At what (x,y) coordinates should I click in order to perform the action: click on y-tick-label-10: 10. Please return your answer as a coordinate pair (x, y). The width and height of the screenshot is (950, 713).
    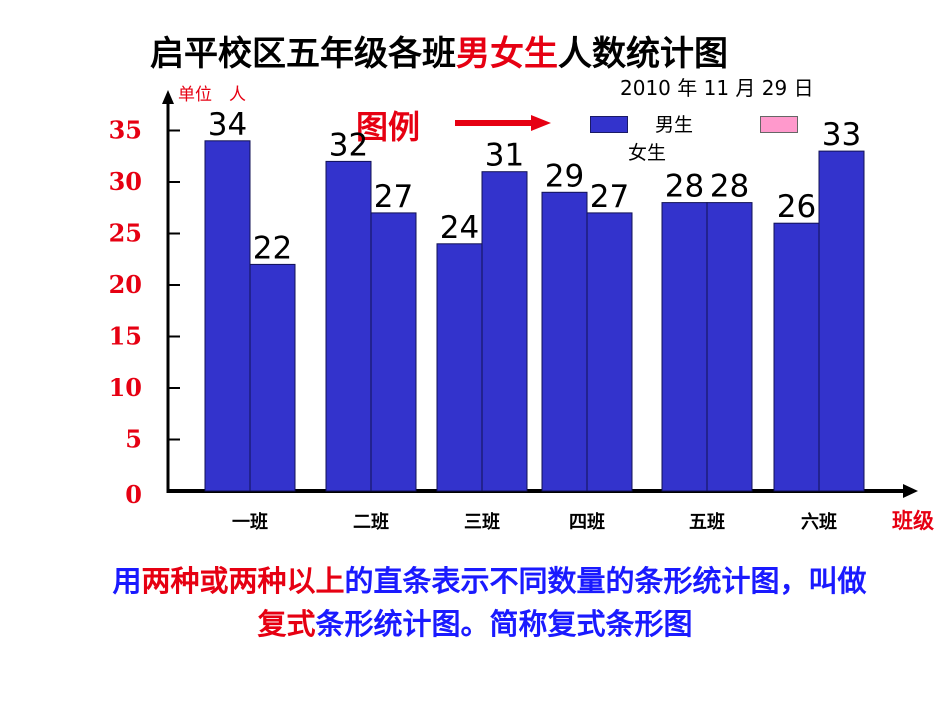
    Looking at the image, I should click on (125, 387).